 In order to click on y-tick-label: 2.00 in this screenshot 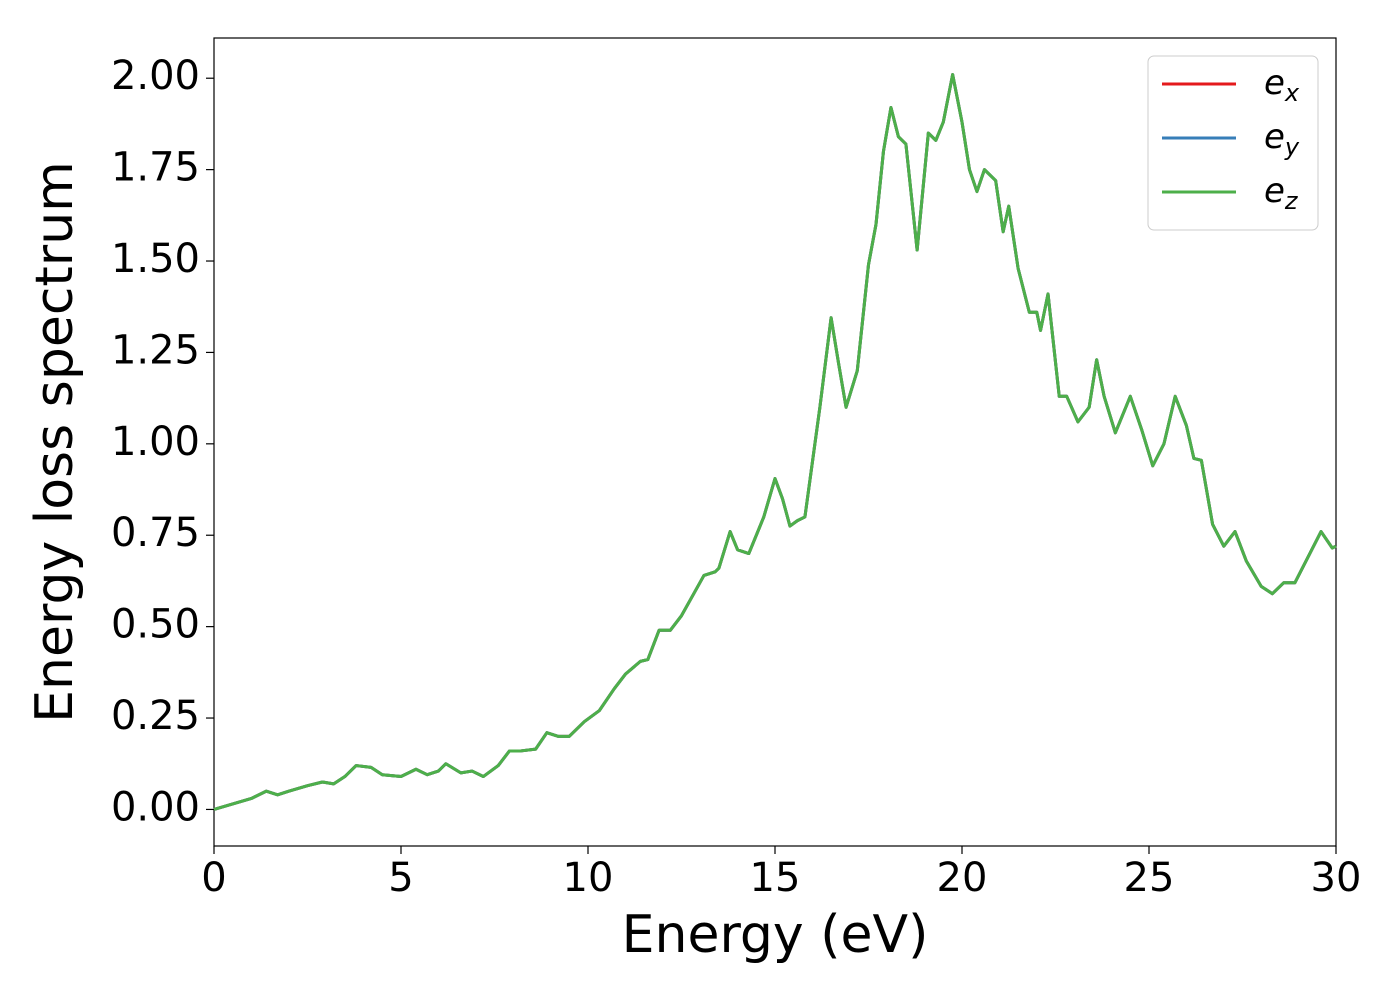, I will do `click(155, 76)`.